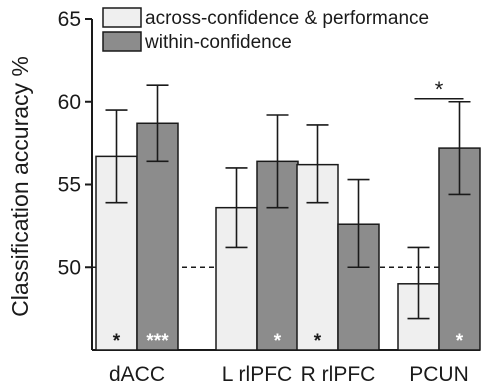 The width and height of the screenshot is (492, 386). What do you see at coordinates (69, 19) in the screenshot?
I see `y-tick-label: 65` at bounding box center [69, 19].